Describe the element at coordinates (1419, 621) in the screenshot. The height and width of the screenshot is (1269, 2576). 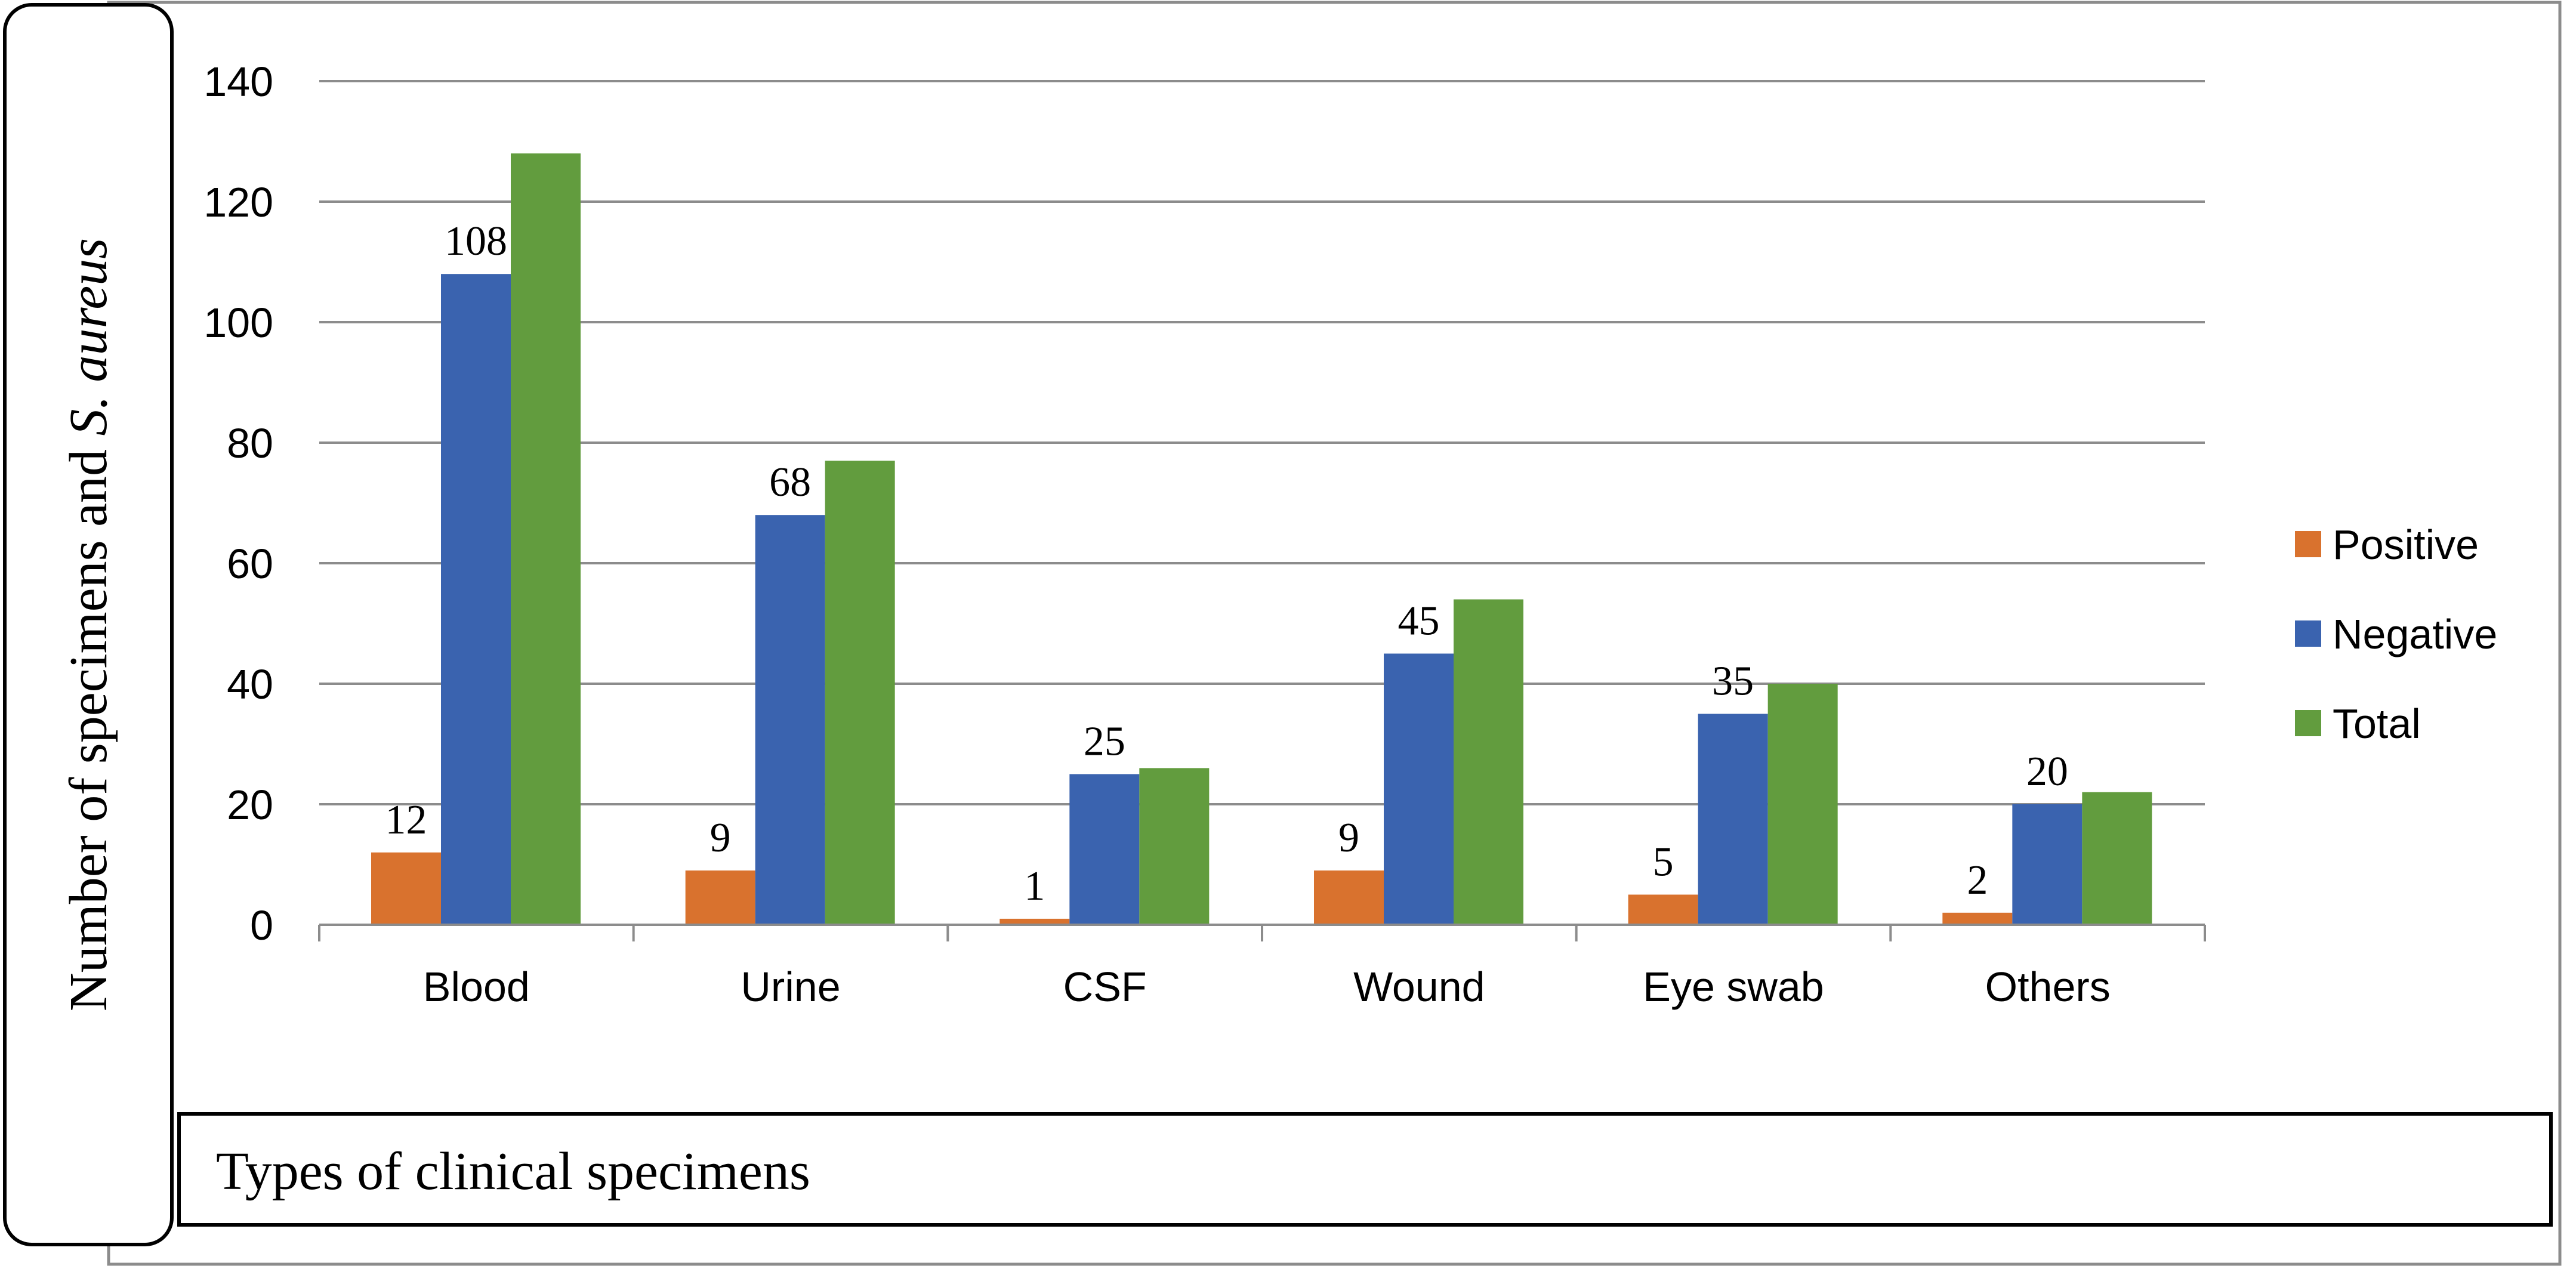
I see `data-label-negative-wound: 45` at that location.